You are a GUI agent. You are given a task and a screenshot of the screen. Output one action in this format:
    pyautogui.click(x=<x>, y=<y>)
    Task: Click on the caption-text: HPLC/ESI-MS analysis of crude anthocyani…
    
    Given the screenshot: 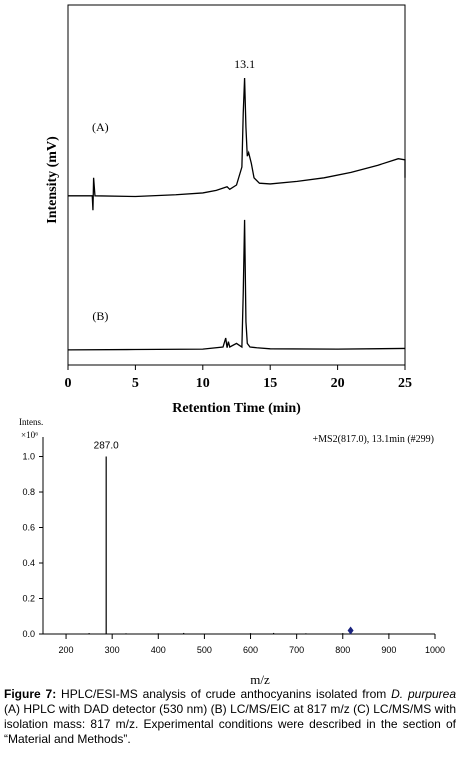 What is the action you would take?
    pyautogui.click(x=224, y=694)
    